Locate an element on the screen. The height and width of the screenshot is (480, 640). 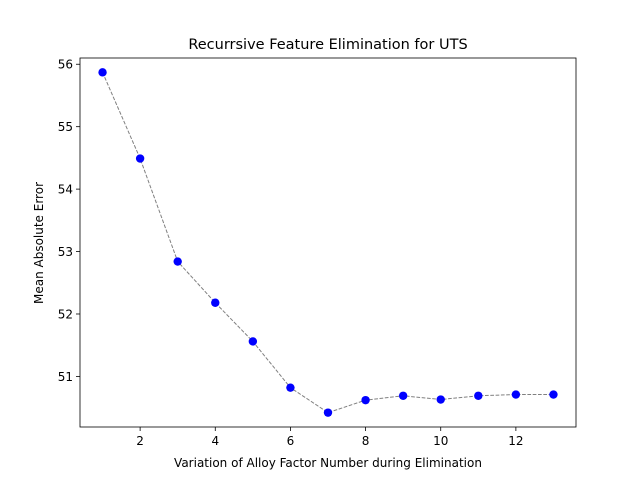
y-axis-label: Mean Absolute Error is located at coordinates (39, 243).